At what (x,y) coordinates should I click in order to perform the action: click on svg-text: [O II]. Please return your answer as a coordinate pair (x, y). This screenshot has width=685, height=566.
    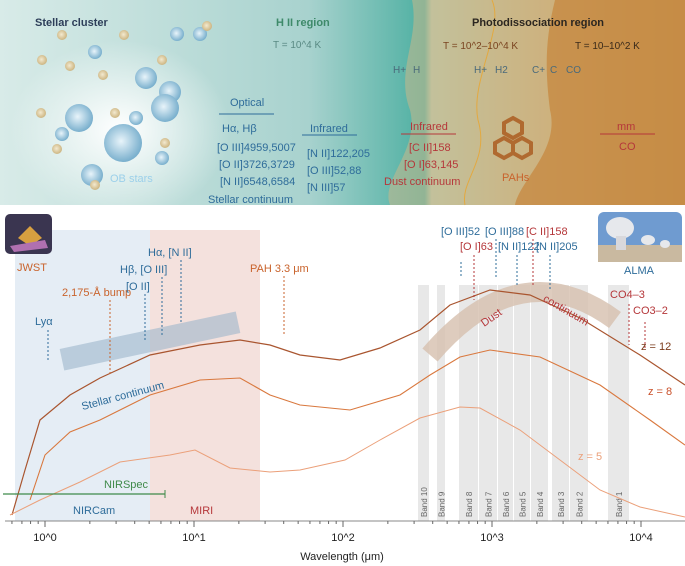
    Looking at the image, I should click on (138, 287).